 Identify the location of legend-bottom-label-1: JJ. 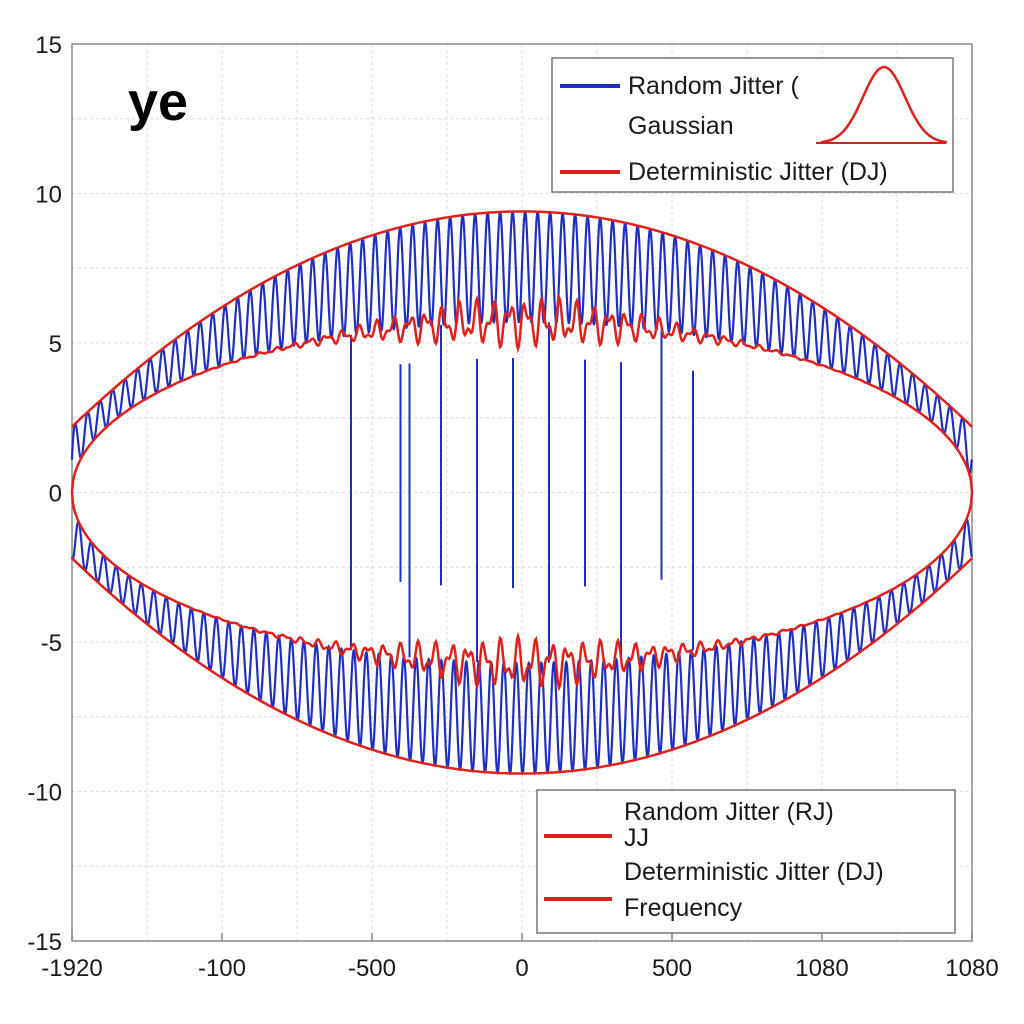
(636, 838).